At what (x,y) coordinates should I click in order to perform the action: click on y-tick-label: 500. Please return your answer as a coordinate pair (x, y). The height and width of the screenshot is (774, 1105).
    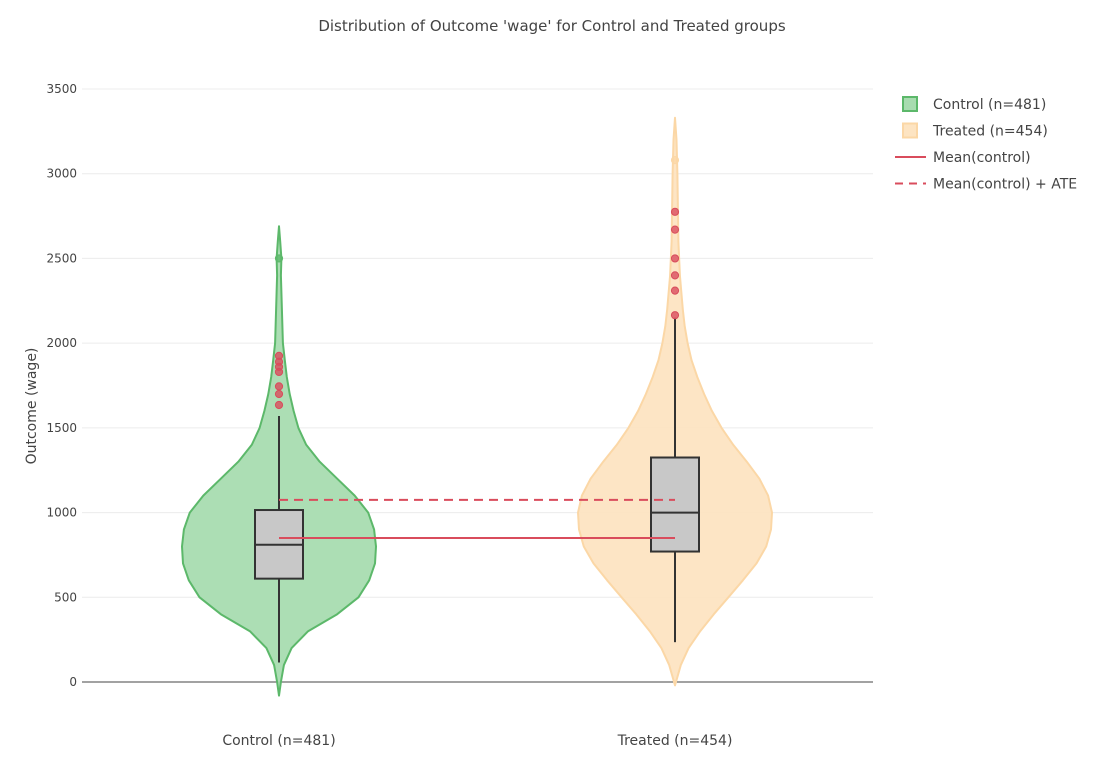
    Looking at the image, I should click on (65, 597).